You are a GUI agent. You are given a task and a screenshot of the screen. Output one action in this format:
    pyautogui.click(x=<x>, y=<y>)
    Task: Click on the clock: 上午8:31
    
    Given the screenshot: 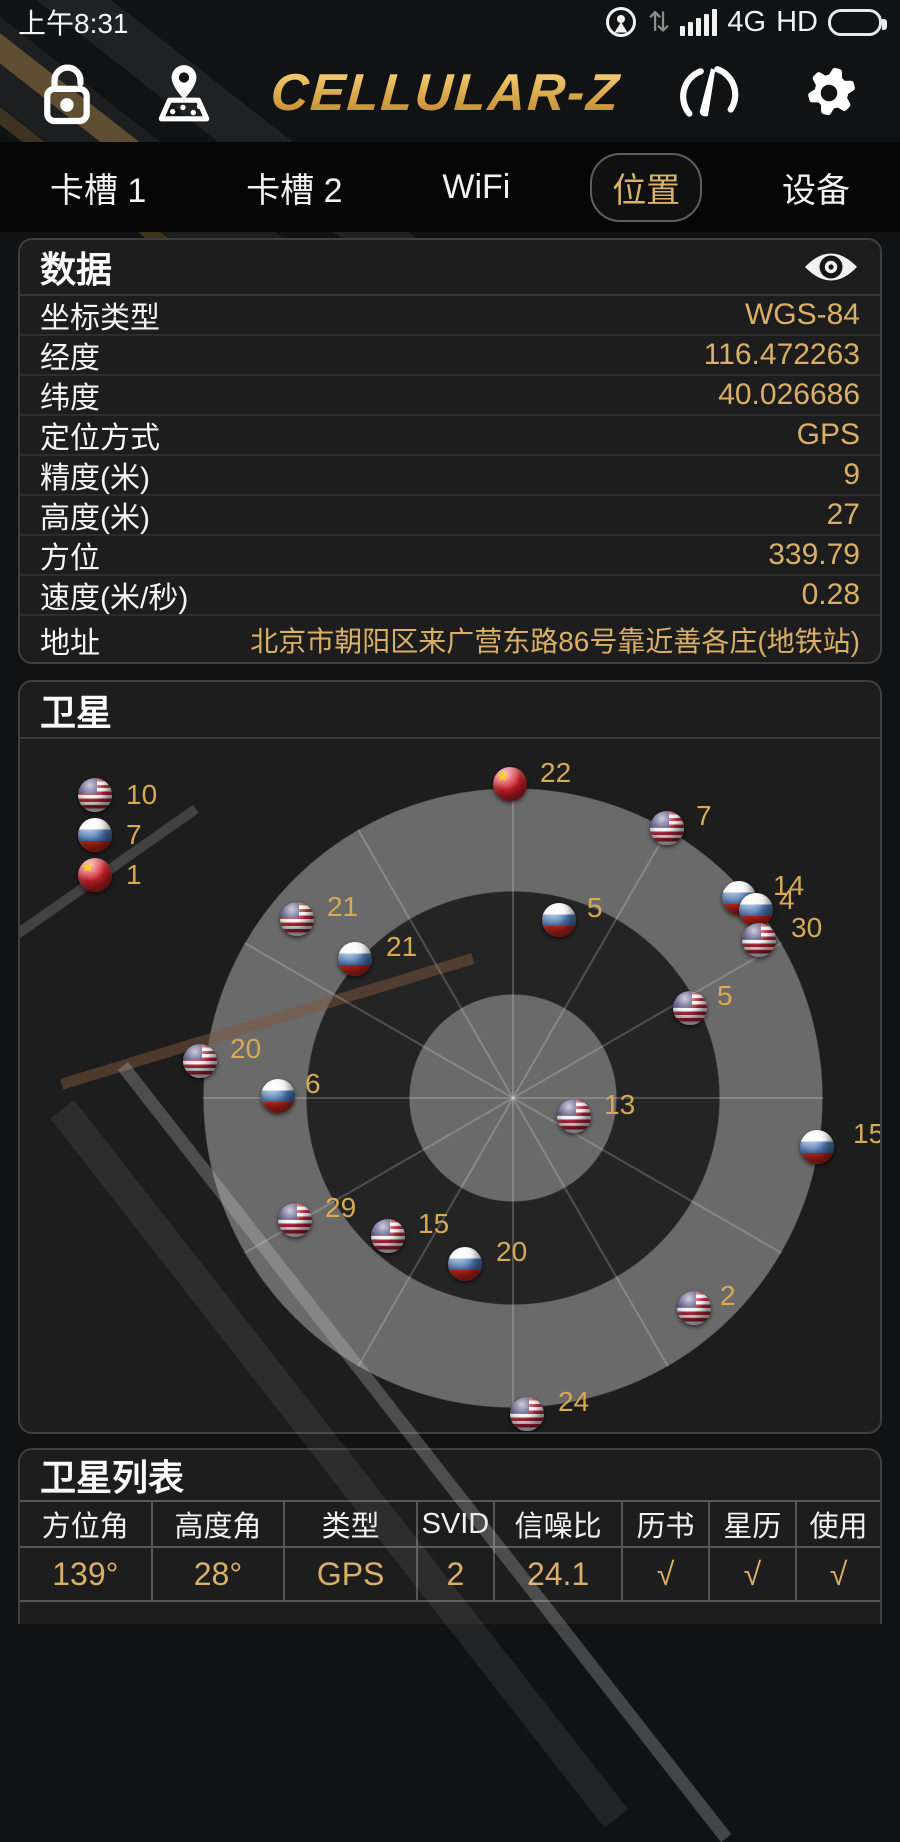 What is the action you would take?
    pyautogui.click(x=73, y=23)
    